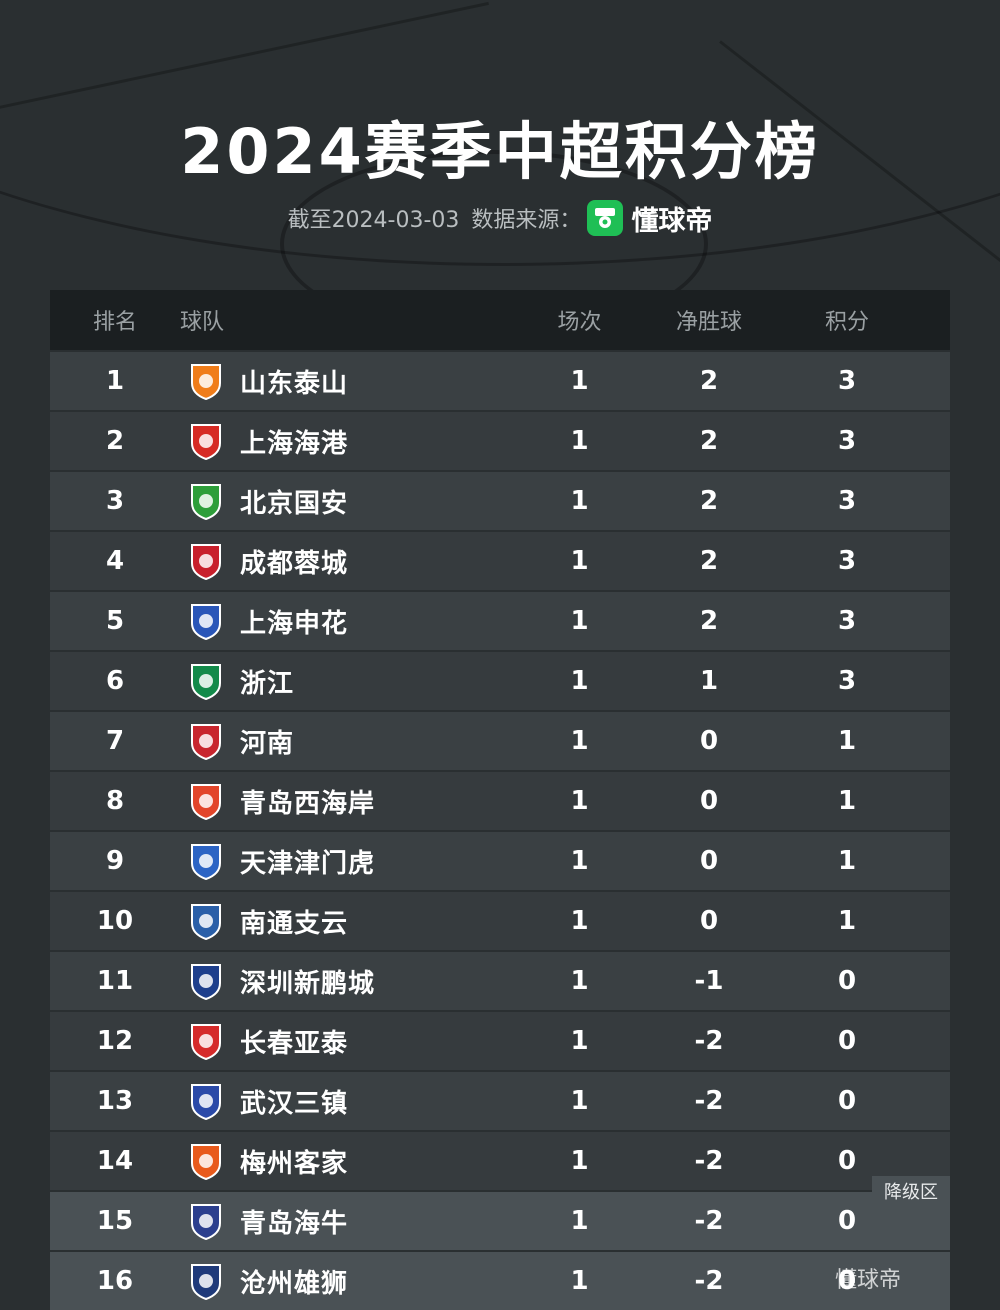 The height and width of the screenshot is (1310, 1000). I want to click on background-line, so click(244, 57).